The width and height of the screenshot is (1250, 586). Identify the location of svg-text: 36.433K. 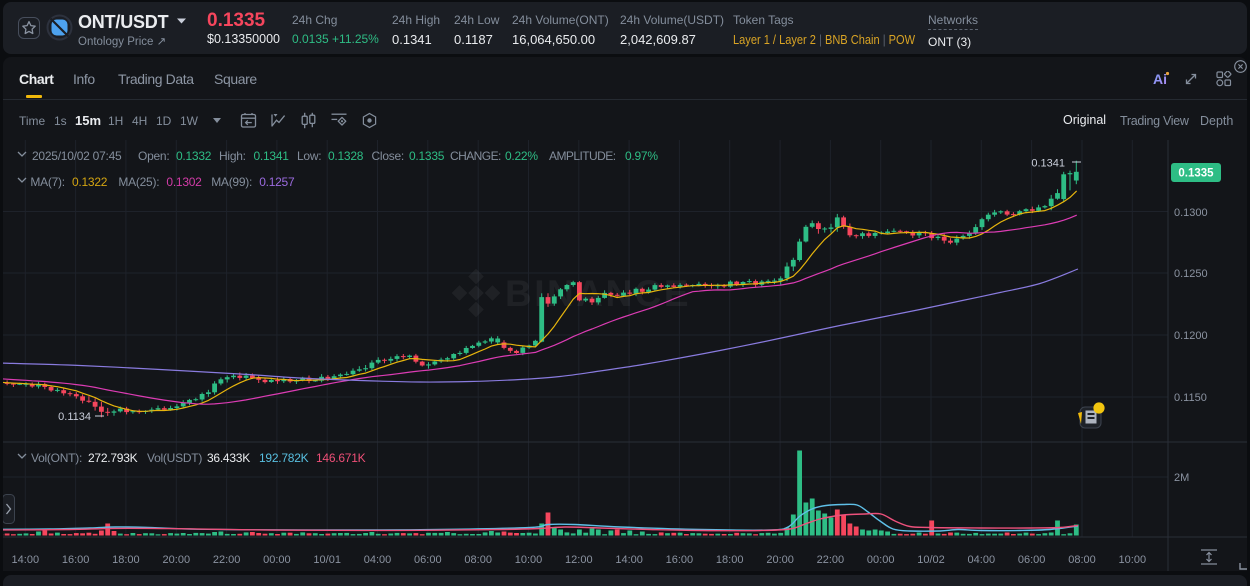
(228, 458).